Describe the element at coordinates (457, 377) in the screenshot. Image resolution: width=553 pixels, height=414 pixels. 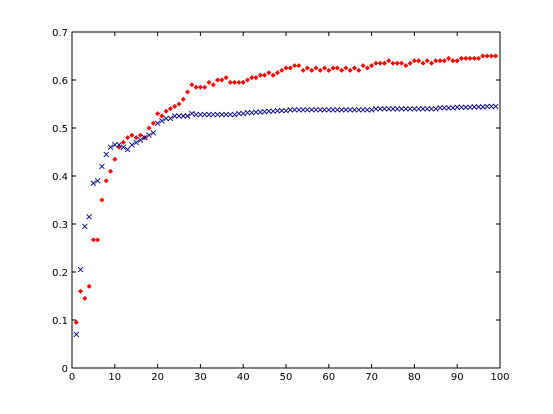
I see `x-tick-label: 90` at that location.